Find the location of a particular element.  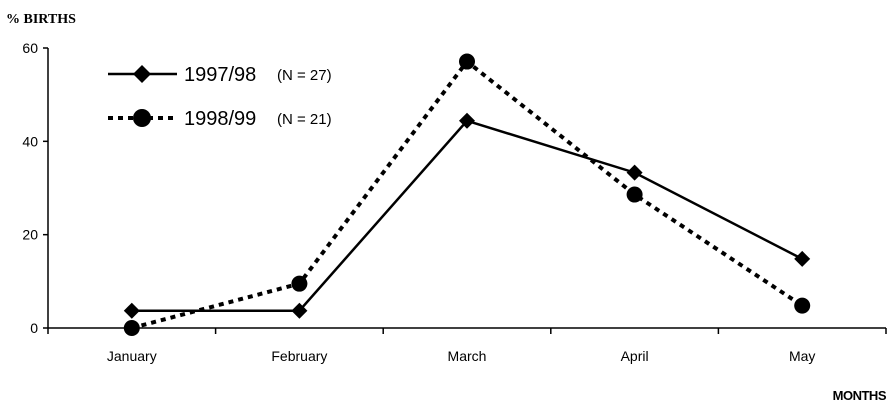

x-tick-label: January is located at coordinates (132, 356).